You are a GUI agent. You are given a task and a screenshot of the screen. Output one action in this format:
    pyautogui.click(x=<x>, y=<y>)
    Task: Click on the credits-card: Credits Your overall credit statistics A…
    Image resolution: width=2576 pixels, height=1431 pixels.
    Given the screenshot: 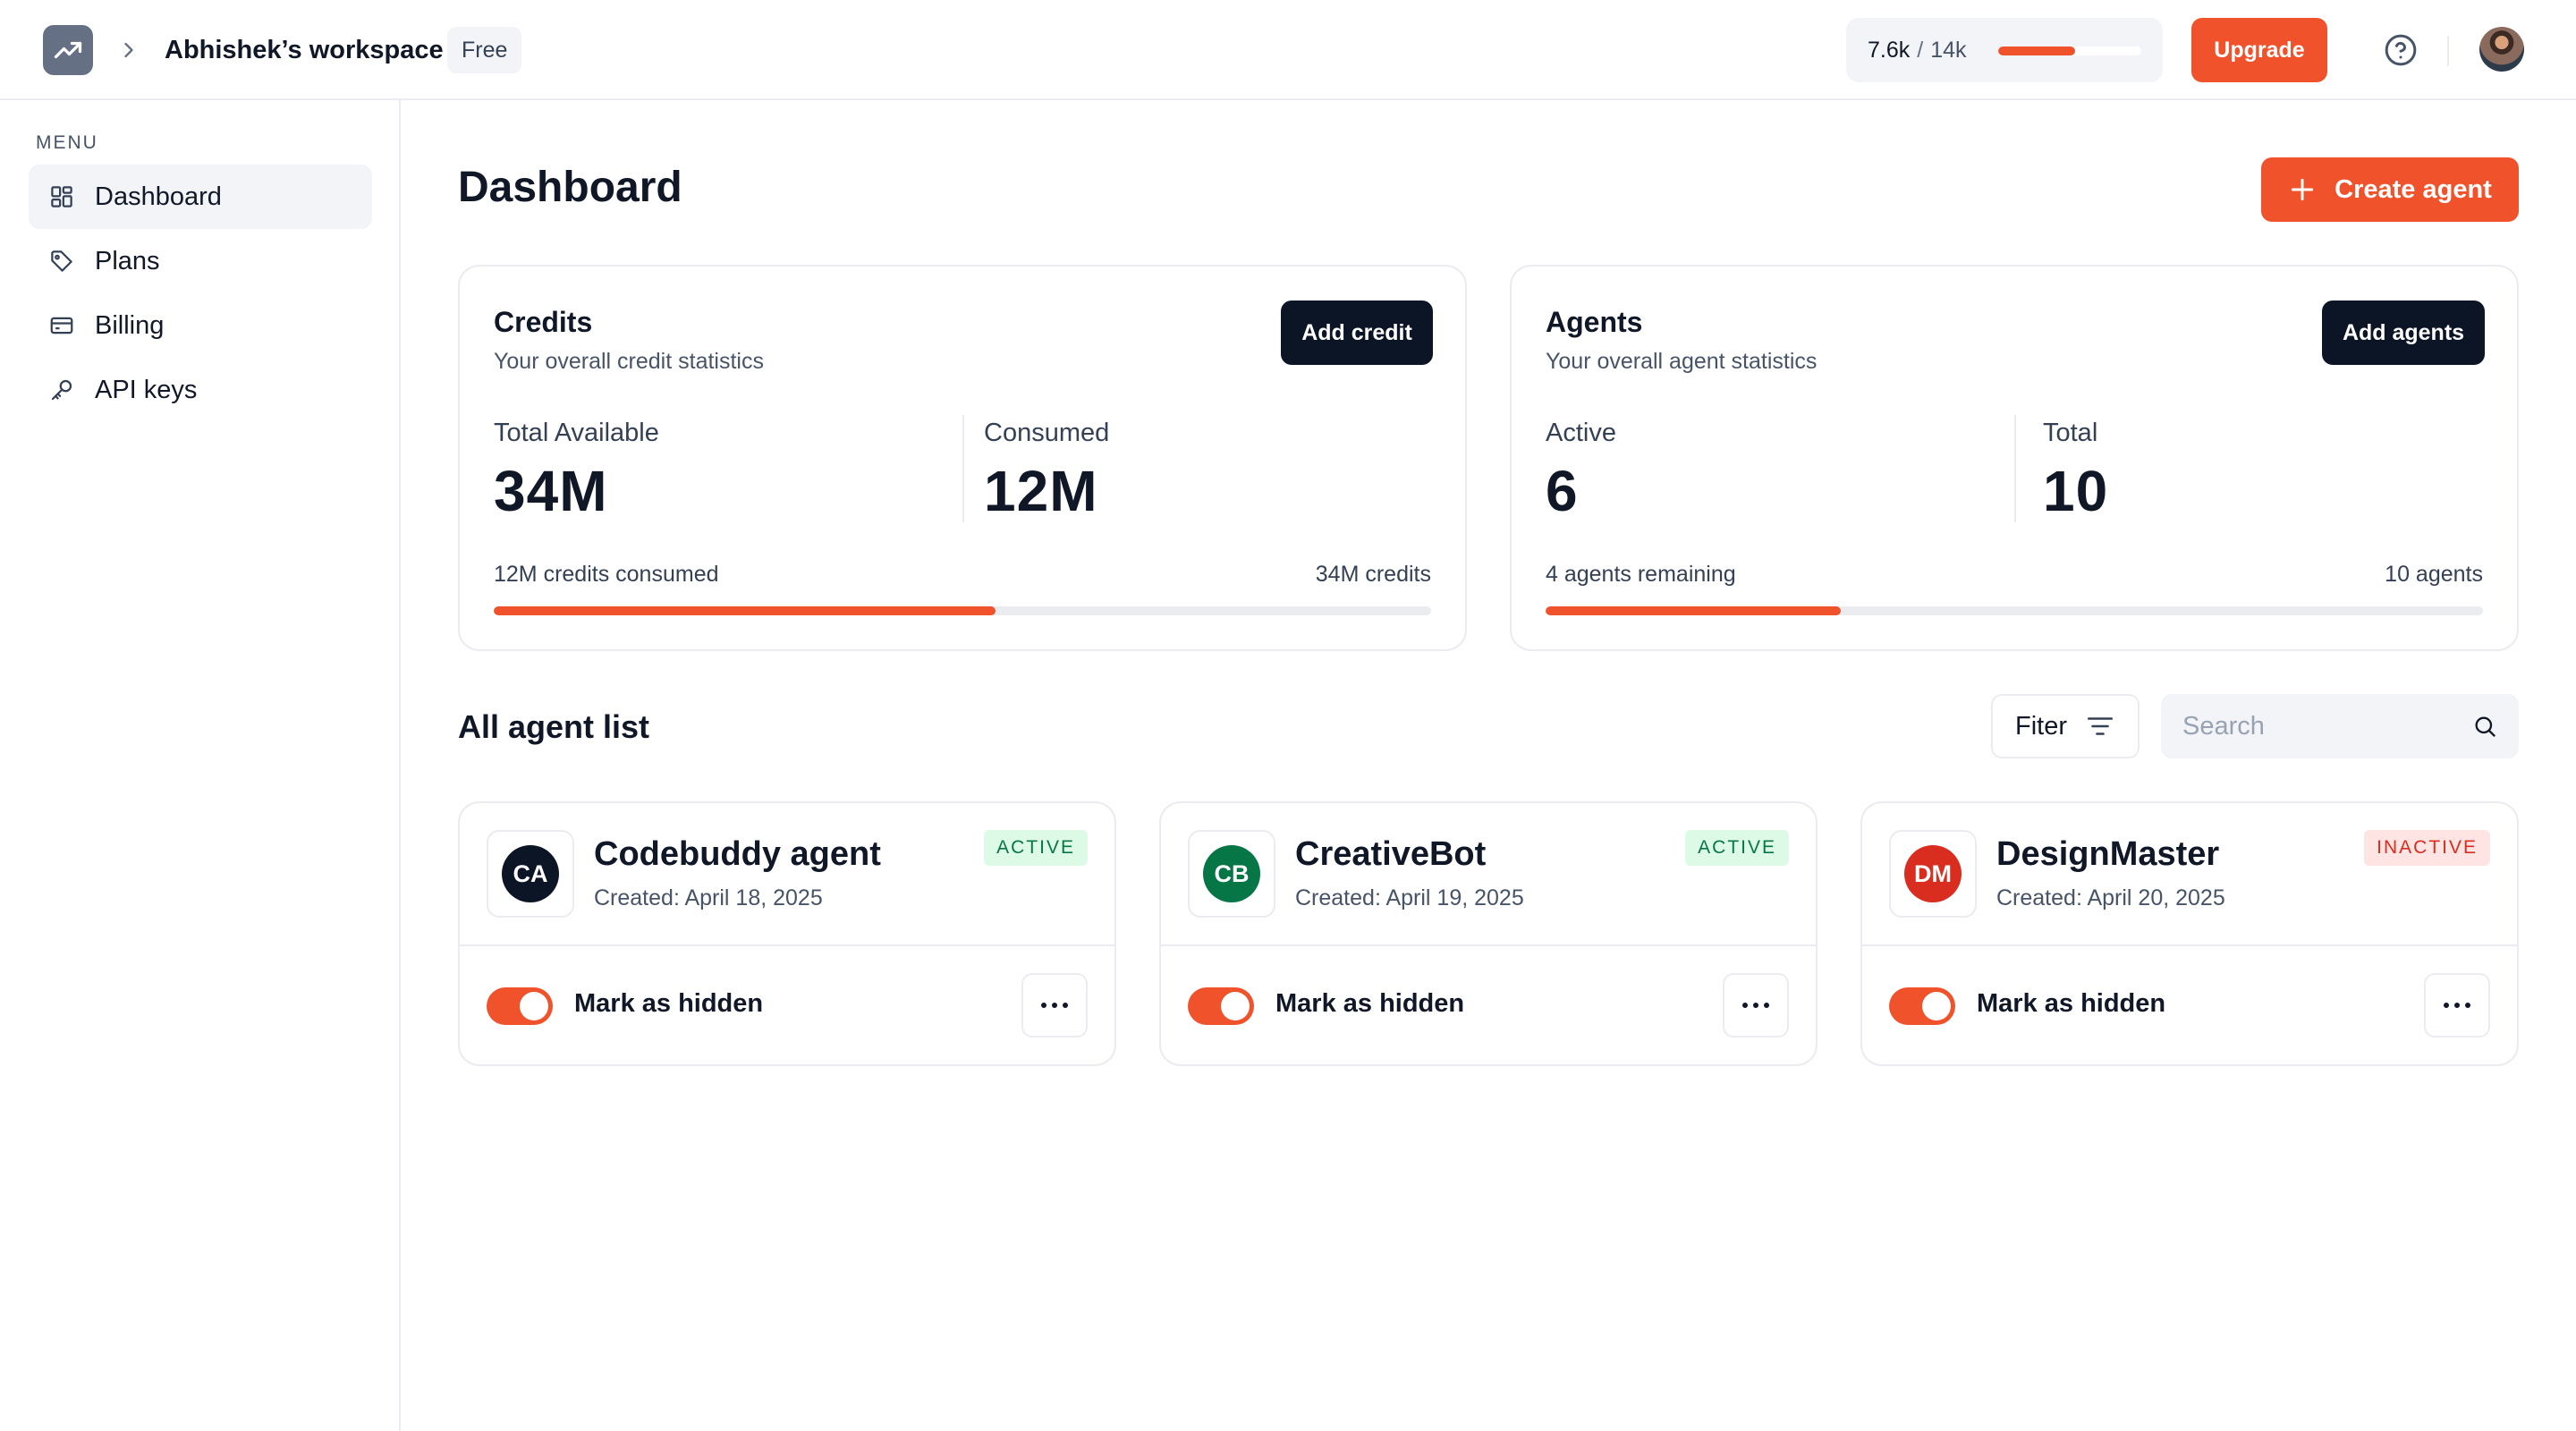 What is the action you would take?
    pyautogui.click(x=962, y=458)
    